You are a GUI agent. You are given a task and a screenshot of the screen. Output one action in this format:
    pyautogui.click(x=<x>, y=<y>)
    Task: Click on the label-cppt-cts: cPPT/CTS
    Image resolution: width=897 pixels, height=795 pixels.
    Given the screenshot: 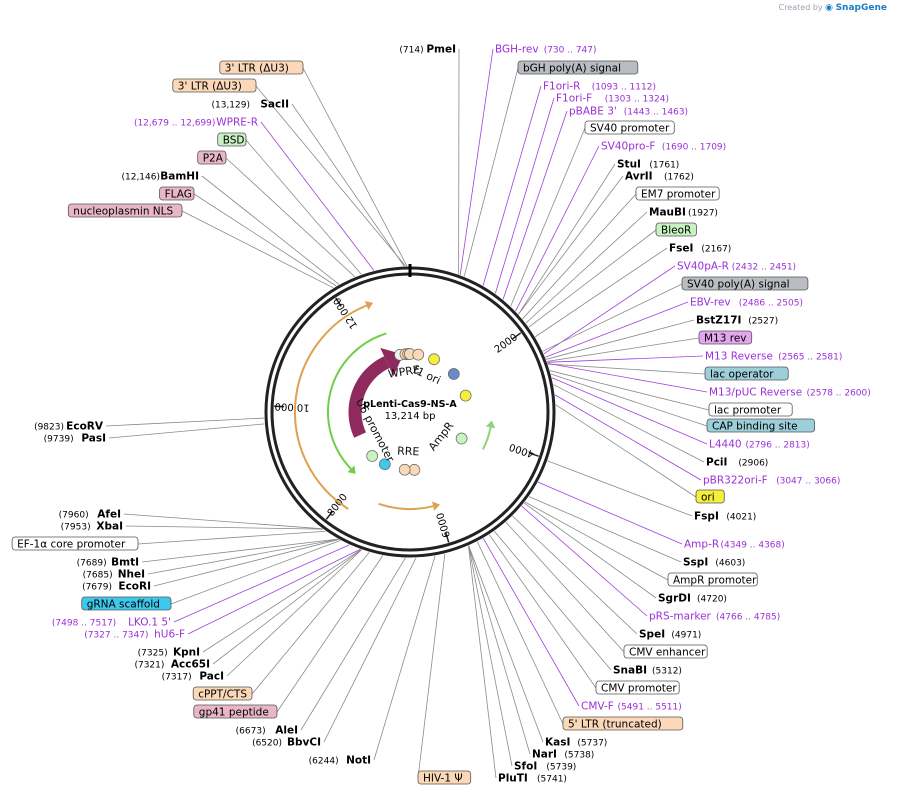 What is the action you would take?
    pyautogui.click(x=222, y=693)
    